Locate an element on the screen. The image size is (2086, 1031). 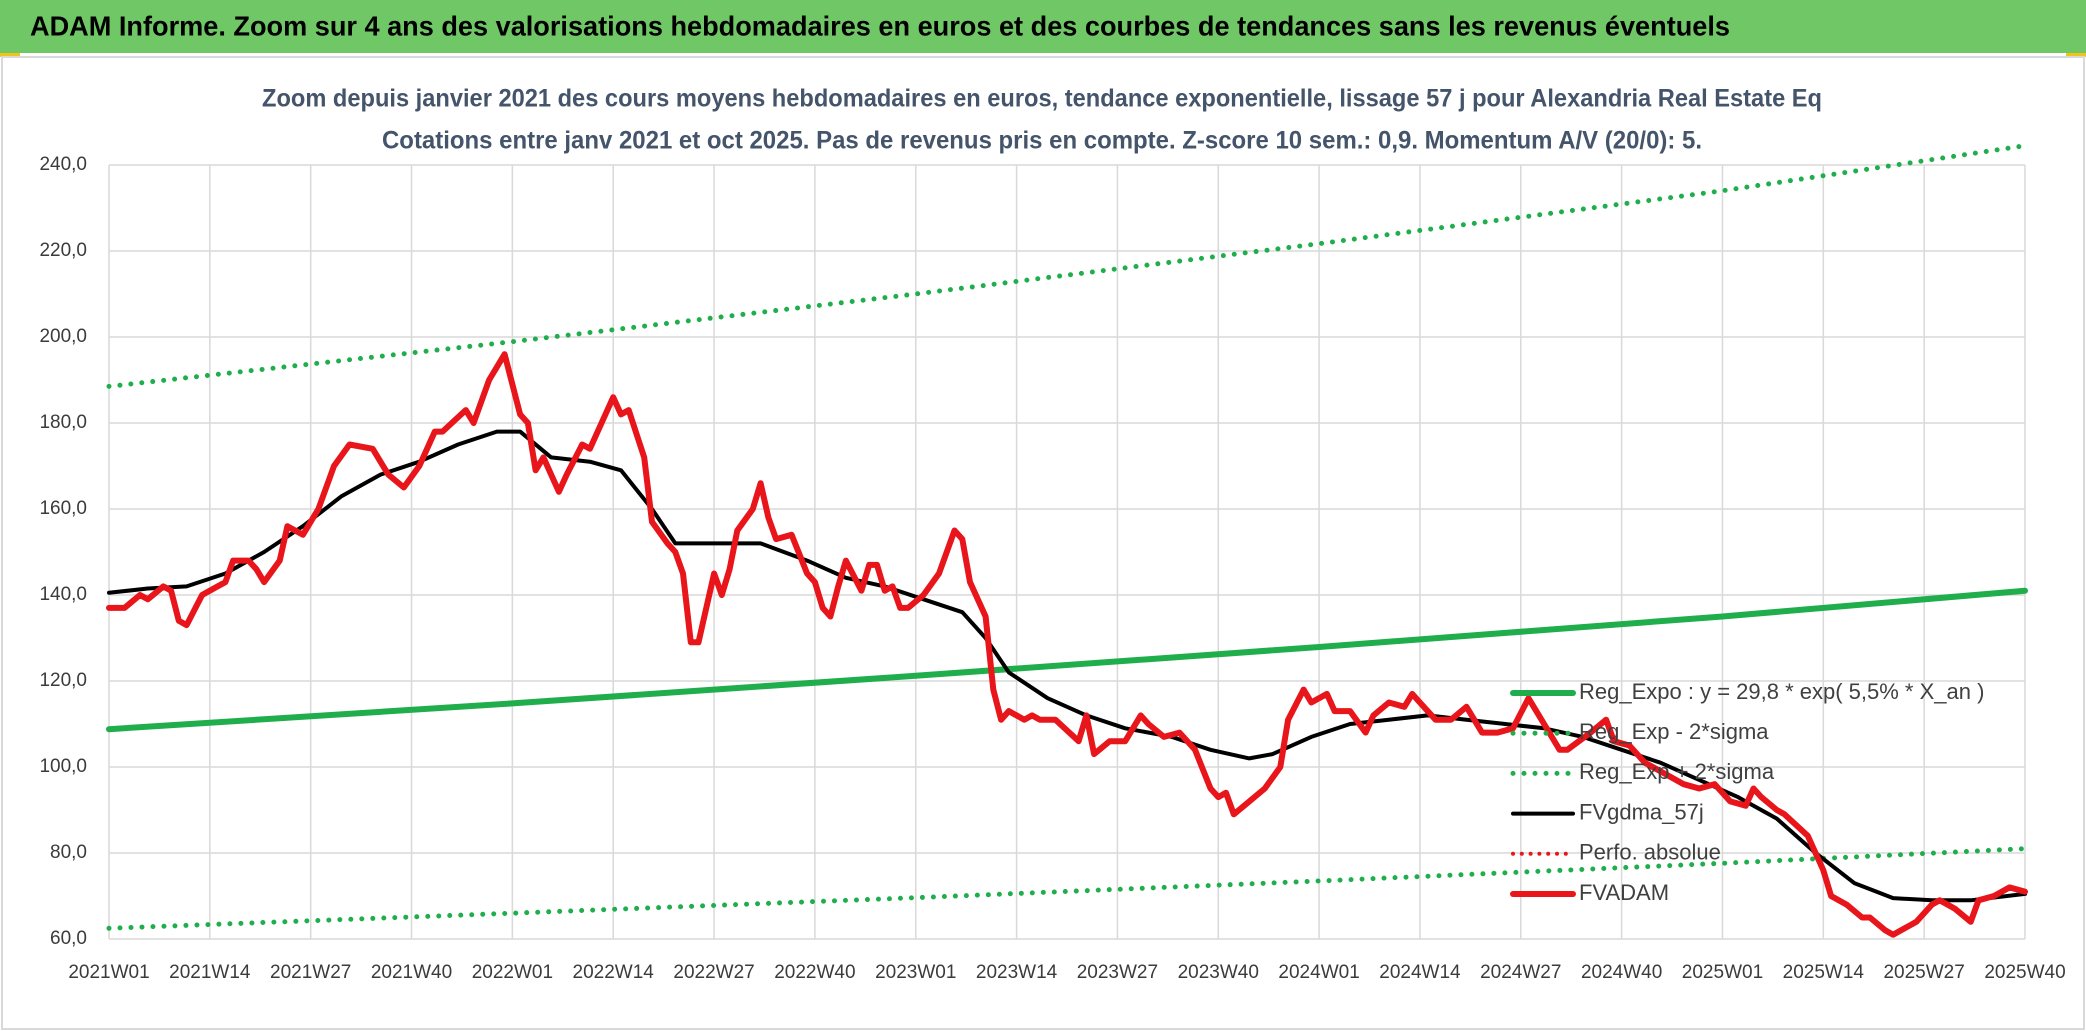
x-tick-label: 2024W27 is located at coordinates (1520, 972).